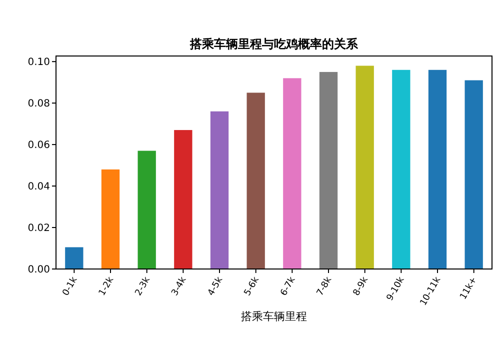  What do you see at coordinates (274, 44) in the screenshot?
I see `chart-title: 搭乘车辆里程与吃鸡概率的关系` at bounding box center [274, 44].